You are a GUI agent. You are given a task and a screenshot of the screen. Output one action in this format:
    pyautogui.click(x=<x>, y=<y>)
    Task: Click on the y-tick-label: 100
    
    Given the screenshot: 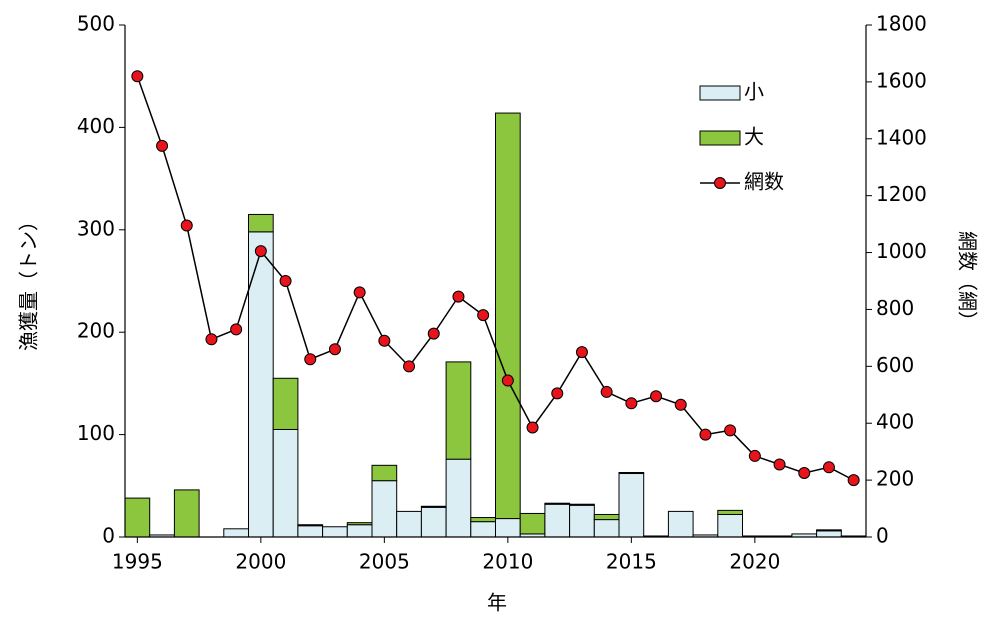 What is the action you would take?
    pyautogui.click(x=96, y=433)
    